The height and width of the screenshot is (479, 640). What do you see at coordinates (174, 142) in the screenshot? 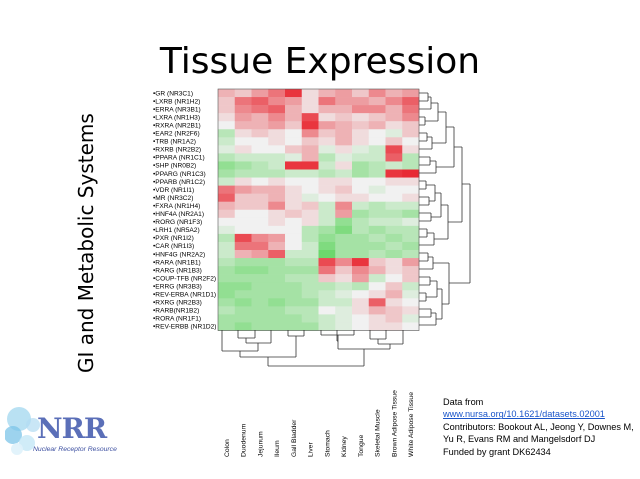
I see `row-label: •TRB (NR1A2)` at bounding box center [174, 142].